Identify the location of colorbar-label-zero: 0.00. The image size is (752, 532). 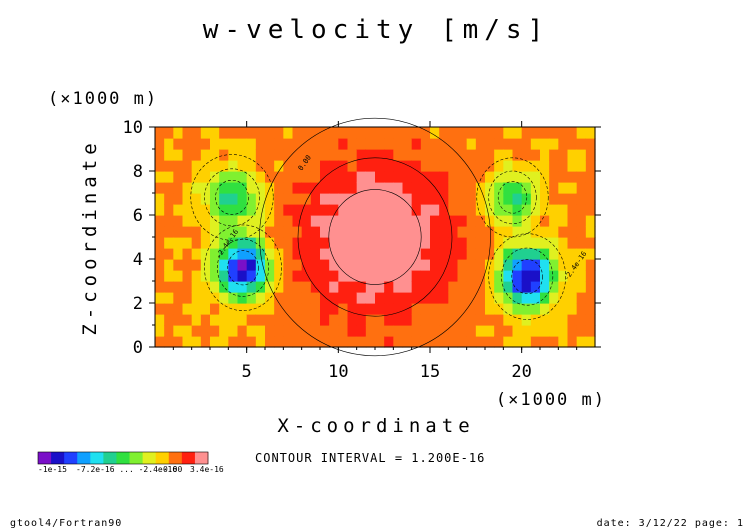
(172, 469).